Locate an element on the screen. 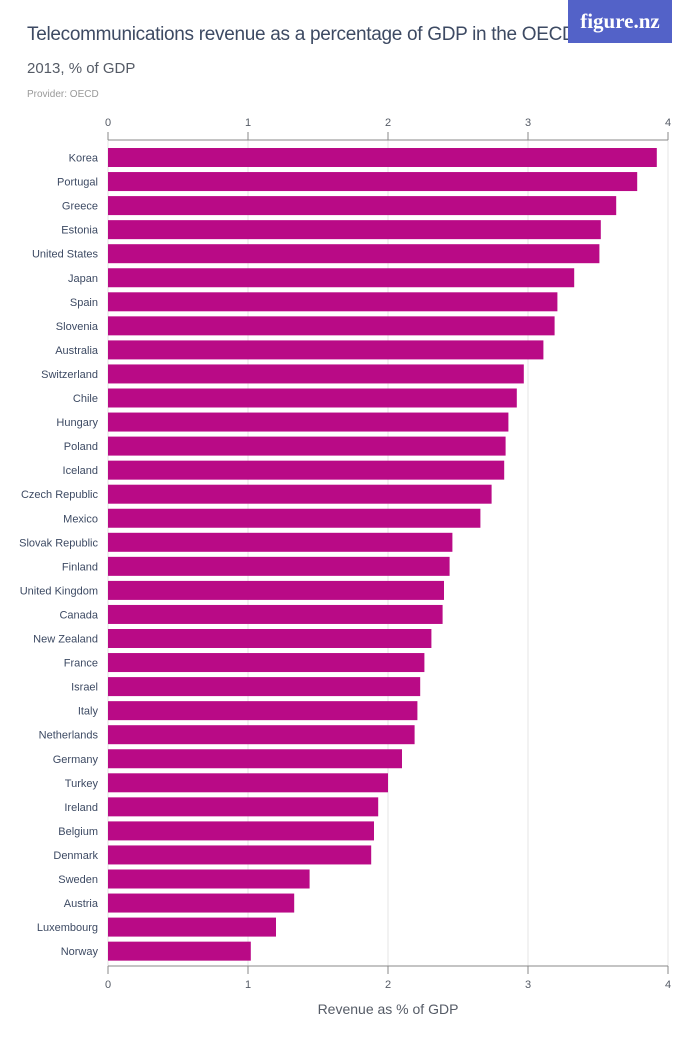 The height and width of the screenshot is (1050, 700). bar-canada is located at coordinates (275, 614).